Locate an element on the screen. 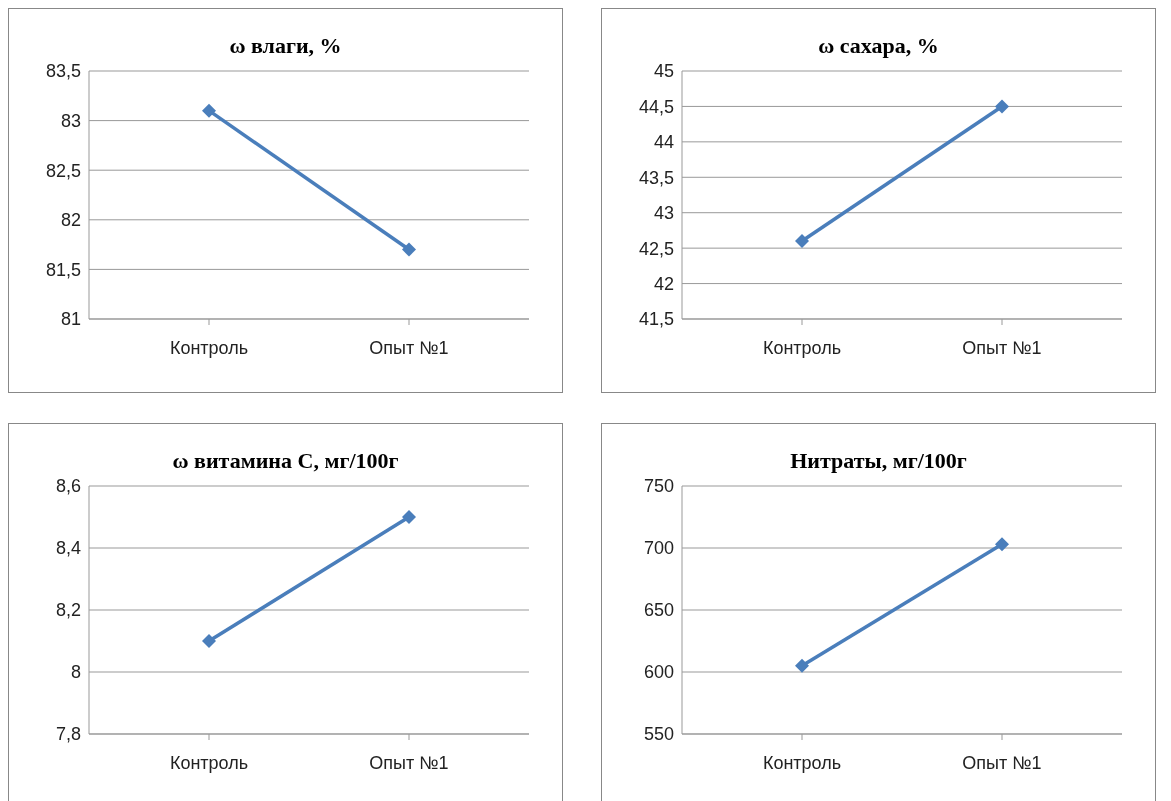  y-tick-label: 650 is located at coordinates (658, 610).